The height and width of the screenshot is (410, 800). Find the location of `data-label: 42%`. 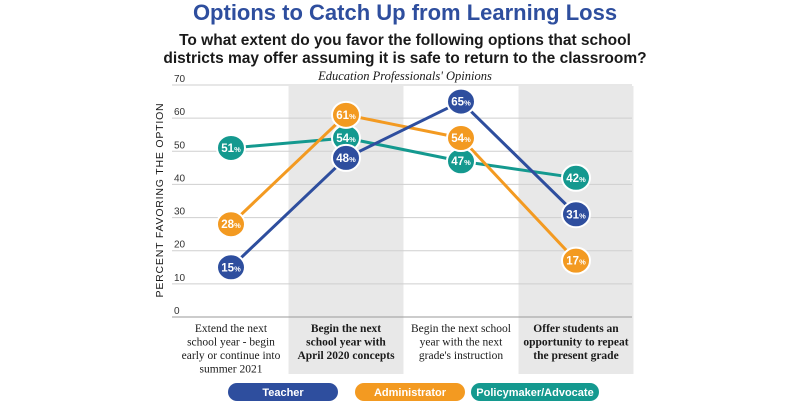

data-label: 42% is located at coordinates (576, 179).